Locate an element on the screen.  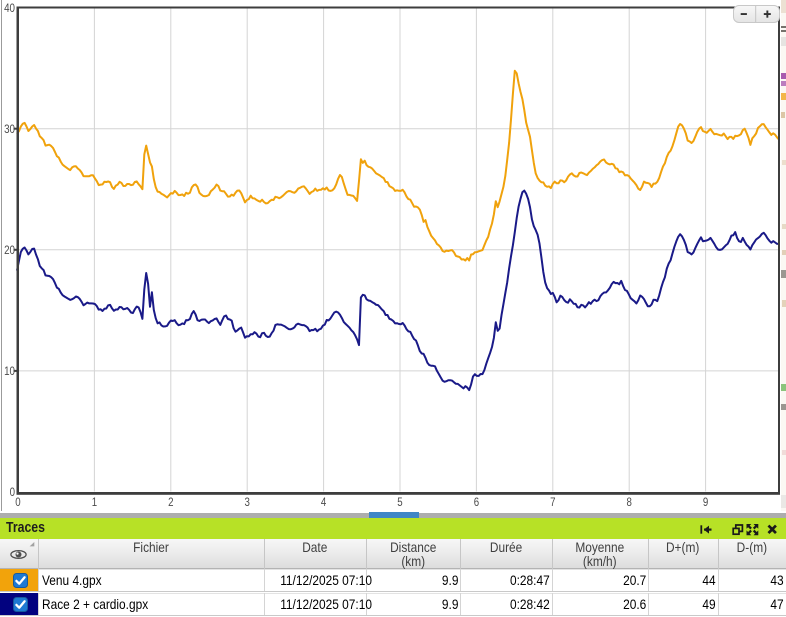
svg-text: 6 is located at coordinates (476, 503).